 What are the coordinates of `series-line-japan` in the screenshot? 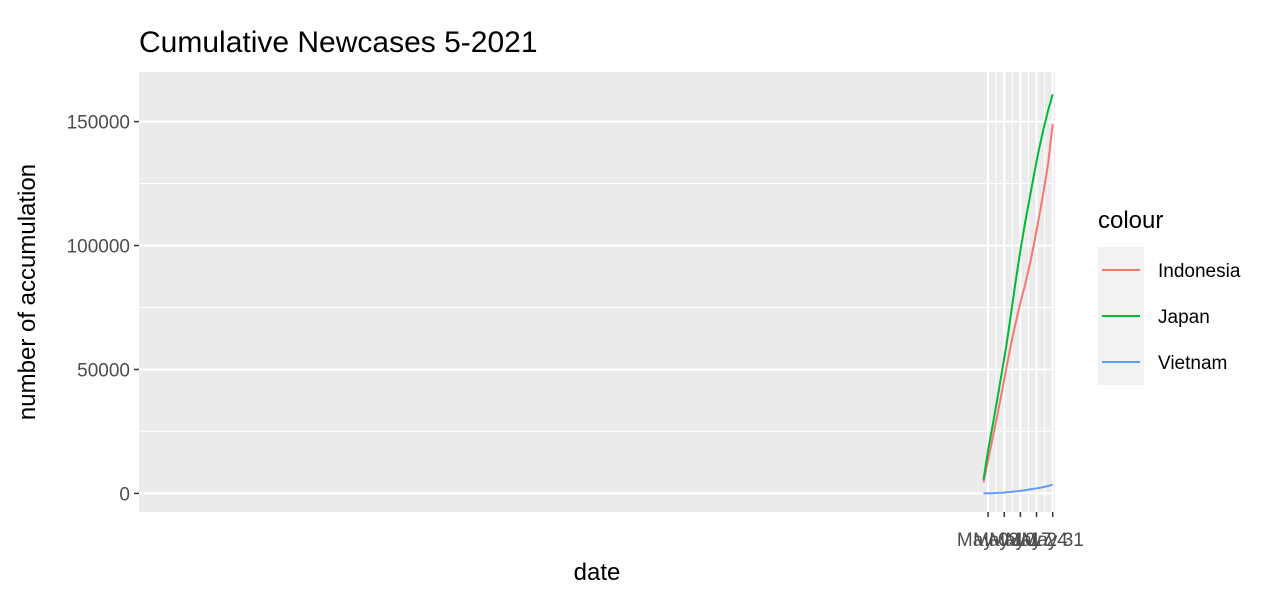 It's located at (1018, 287).